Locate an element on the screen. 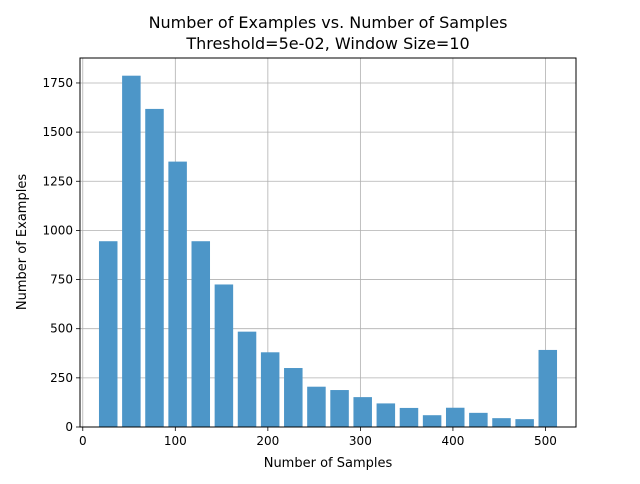  x-tick-label: 300 is located at coordinates (360, 441).